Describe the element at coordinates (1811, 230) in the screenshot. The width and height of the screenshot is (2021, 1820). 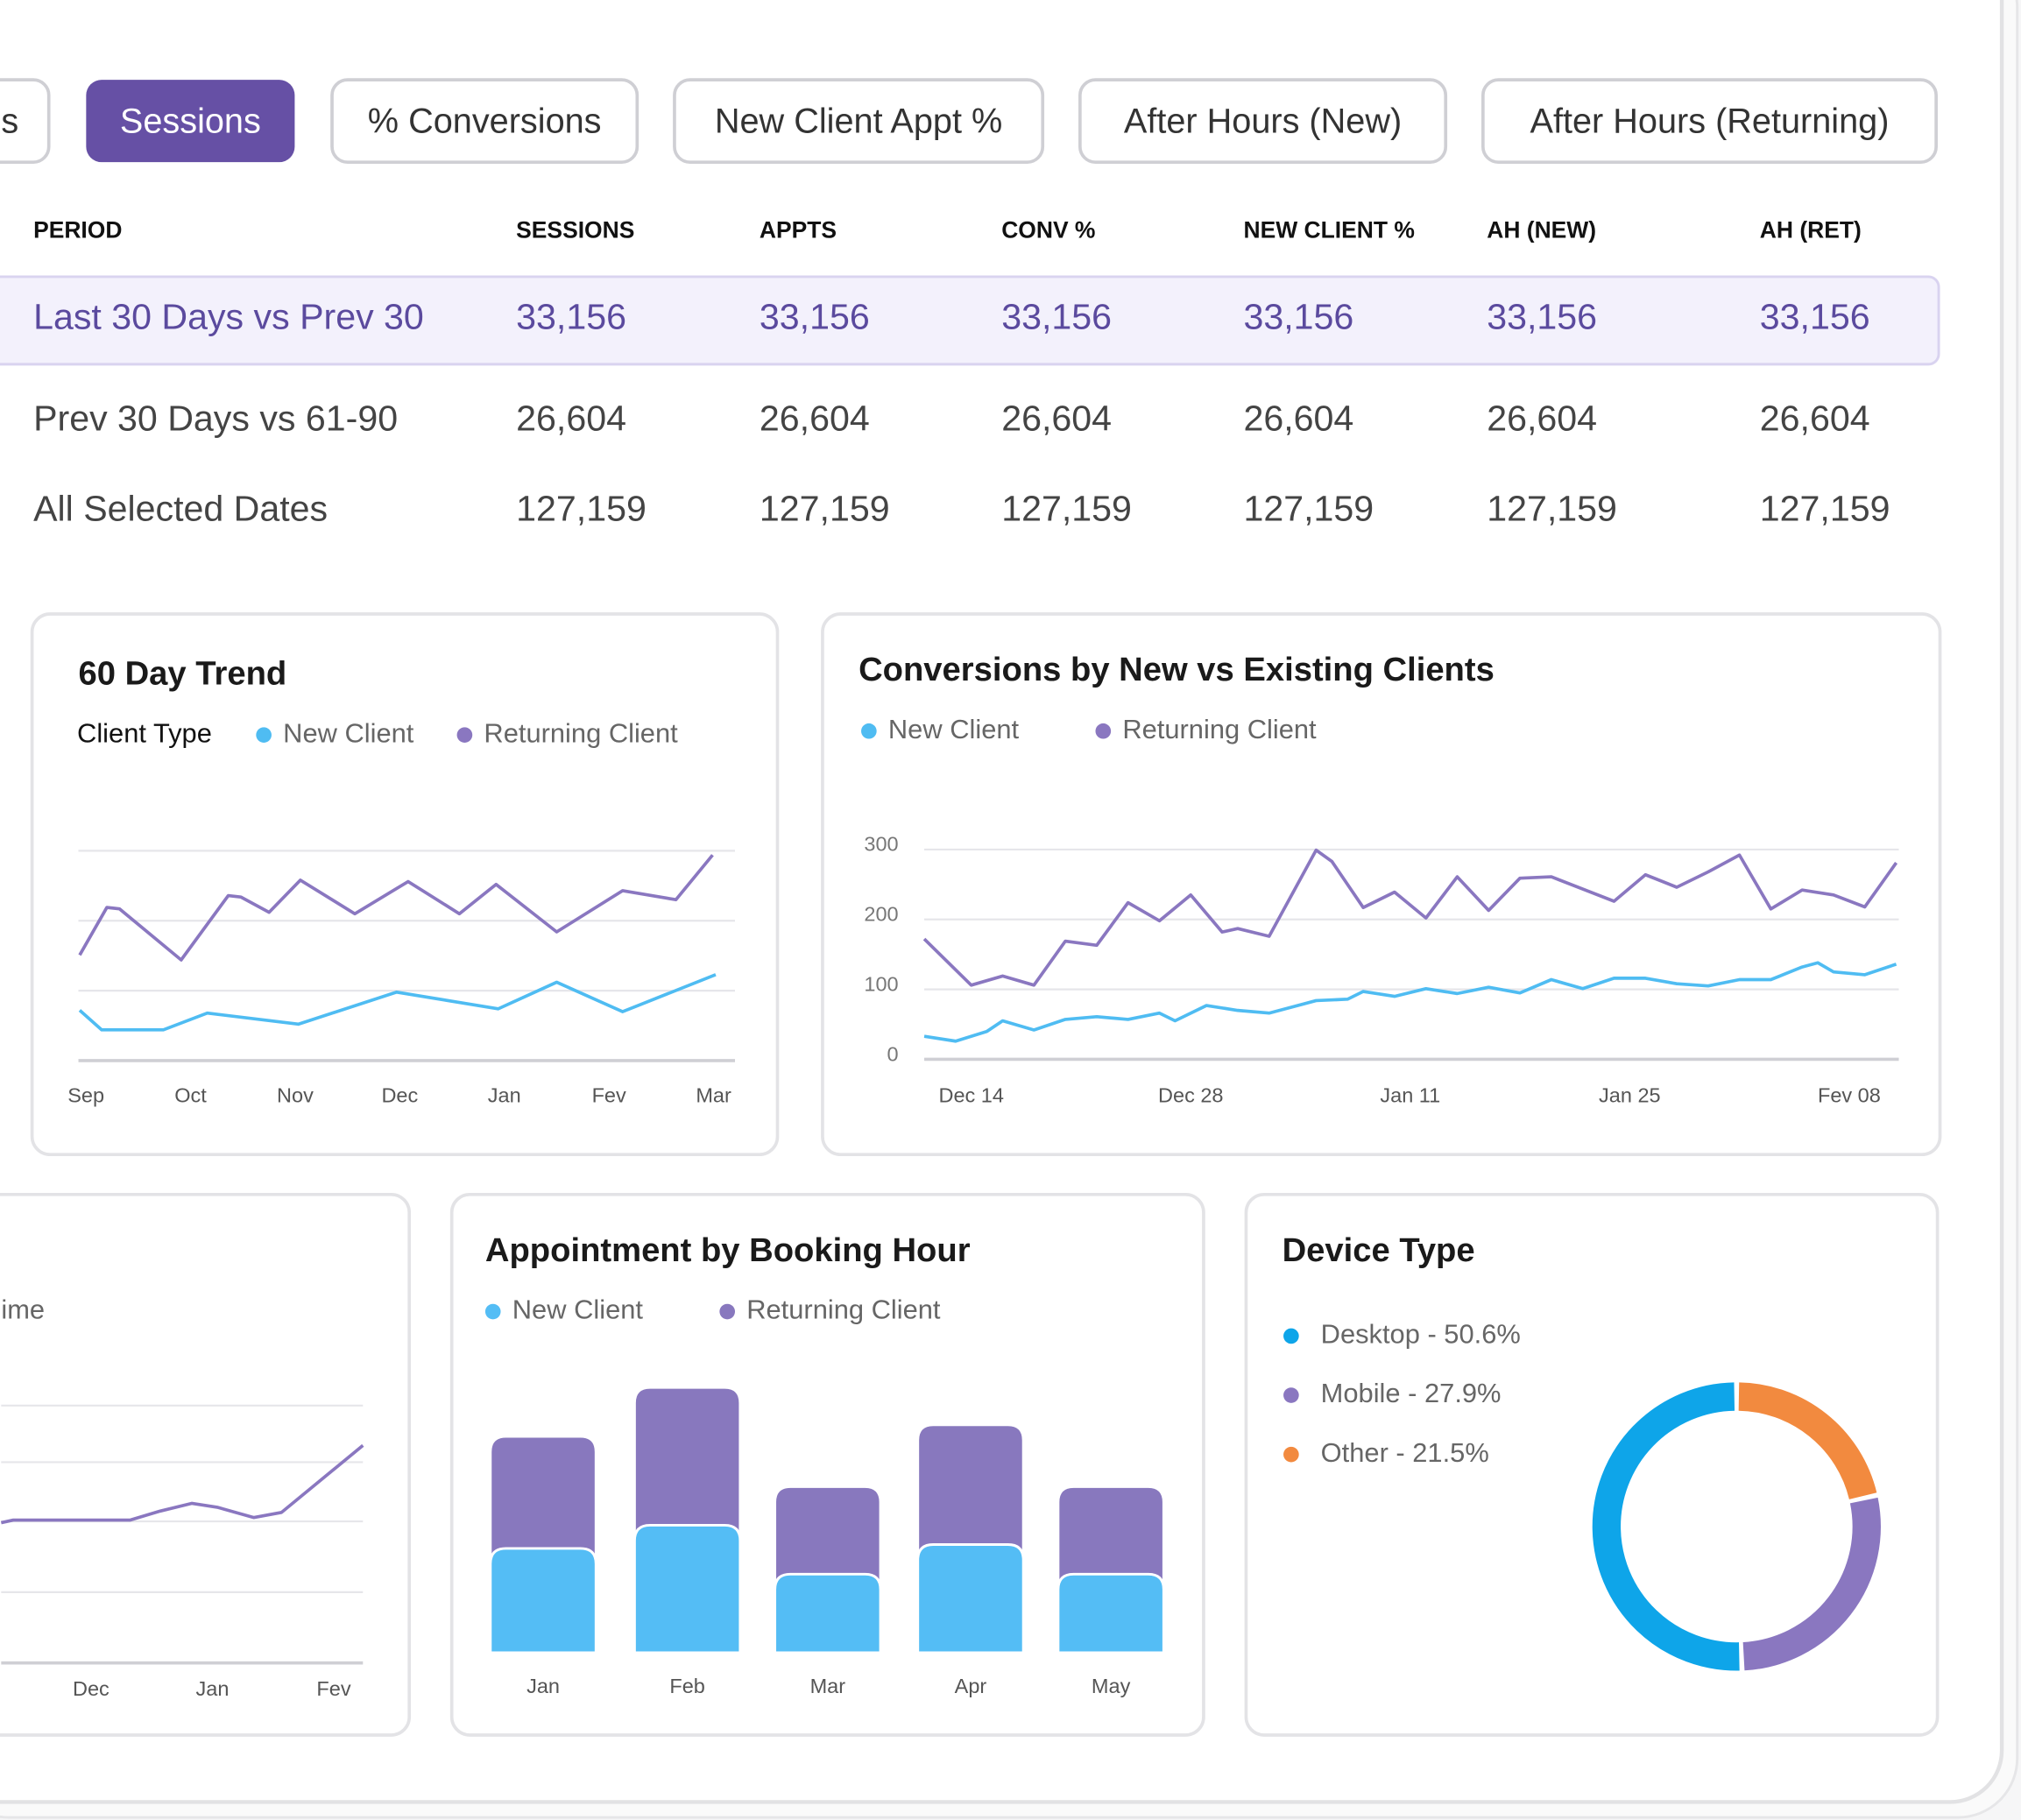
I see `column-header: AH (RET)` at that location.